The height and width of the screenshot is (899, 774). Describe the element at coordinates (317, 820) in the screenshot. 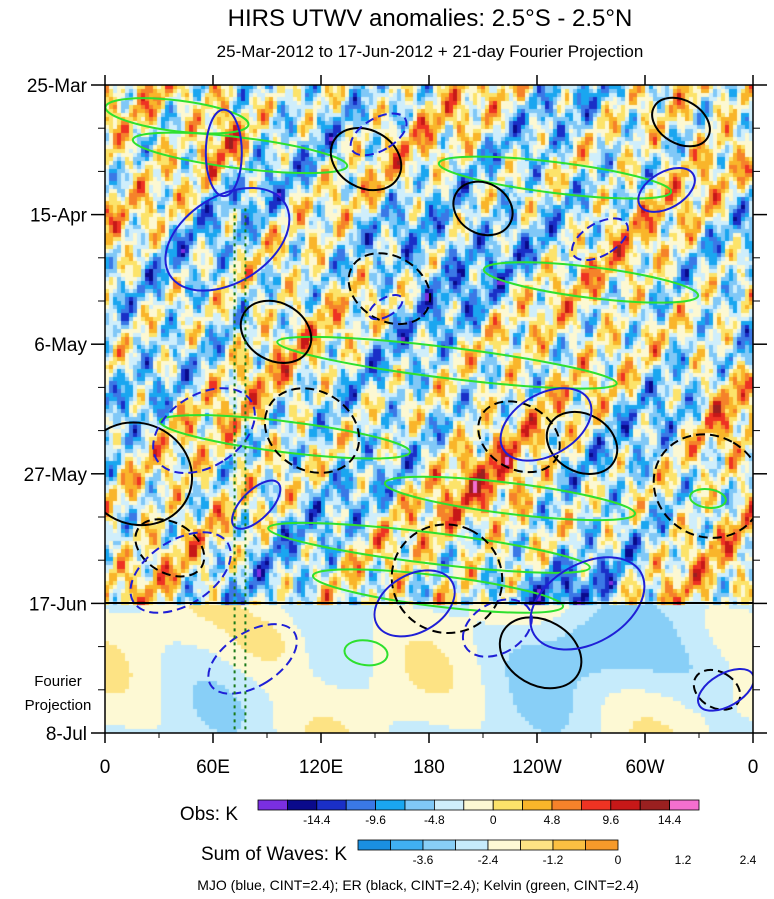

I see `obs-colorbar-tick-0: -14.4` at that location.